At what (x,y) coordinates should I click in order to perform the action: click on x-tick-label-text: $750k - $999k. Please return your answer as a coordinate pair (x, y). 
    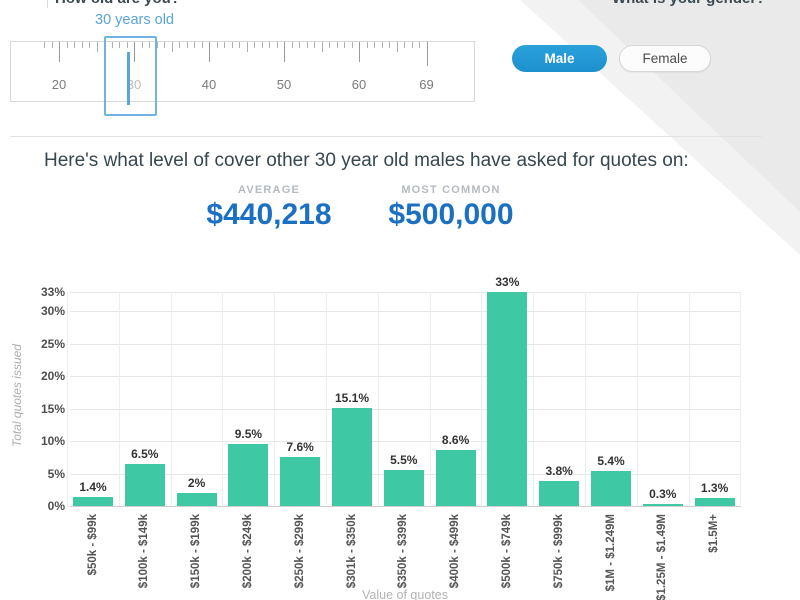
    Looking at the image, I should click on (558, 551).